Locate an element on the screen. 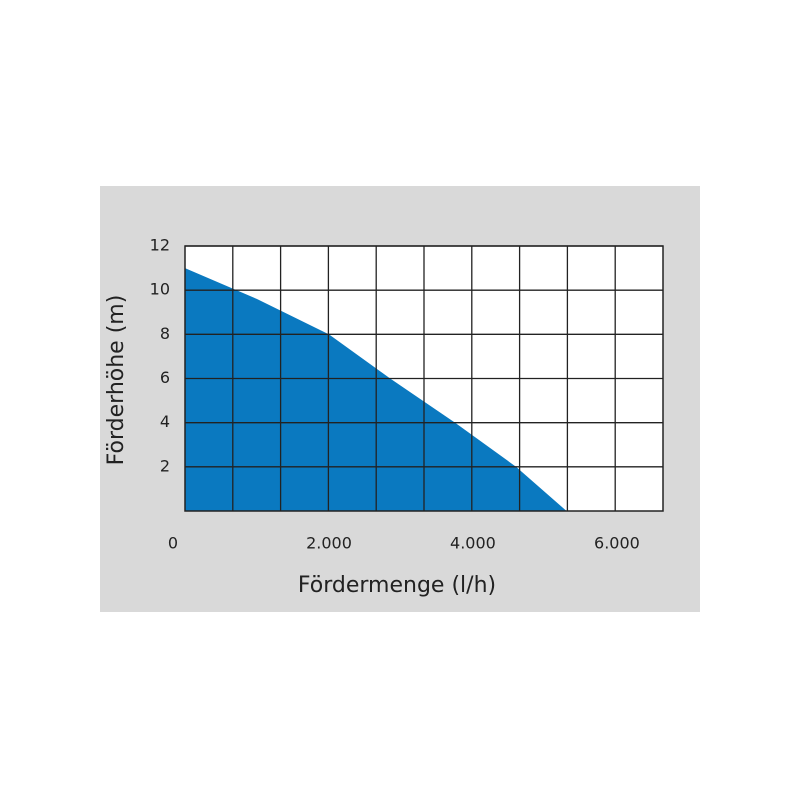 The height and width of the screenshot is (804, 800). y-tick-label: 4 is located at coordinates (165, 421).